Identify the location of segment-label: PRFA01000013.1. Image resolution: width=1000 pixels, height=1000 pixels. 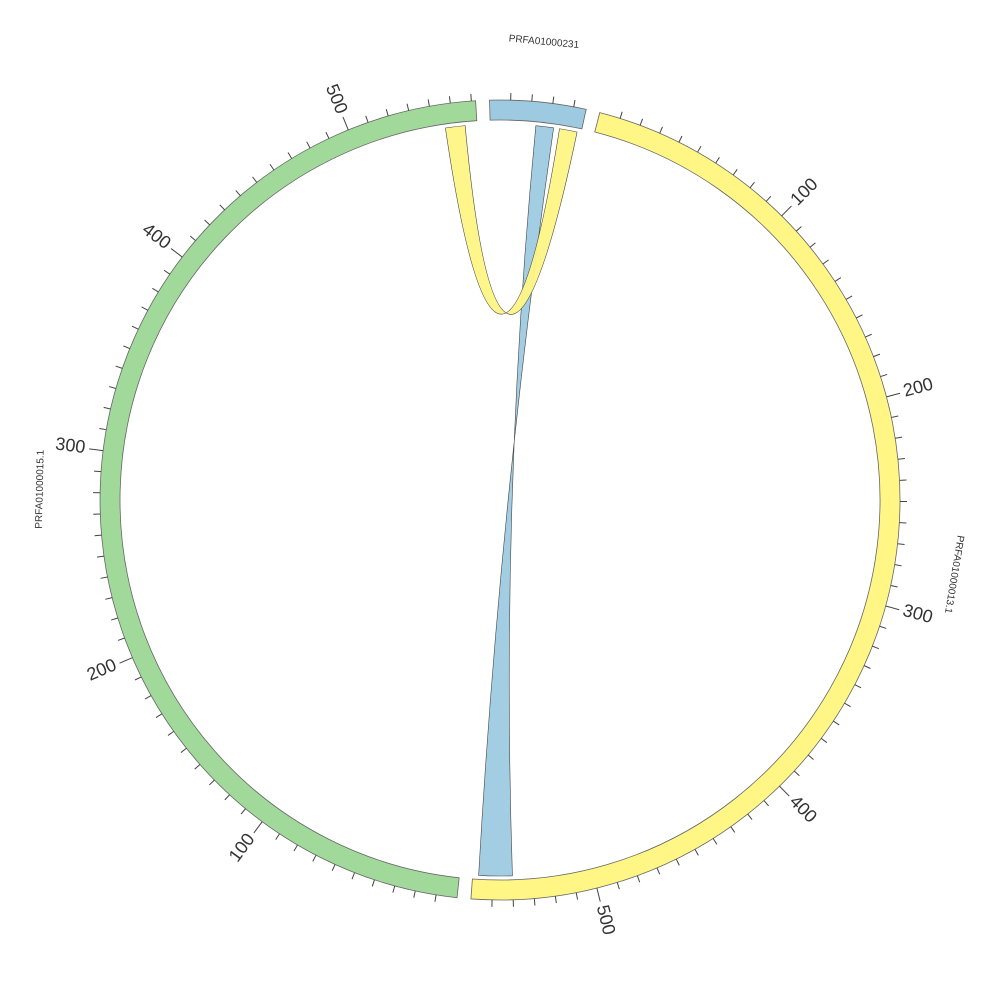
(954, 575).